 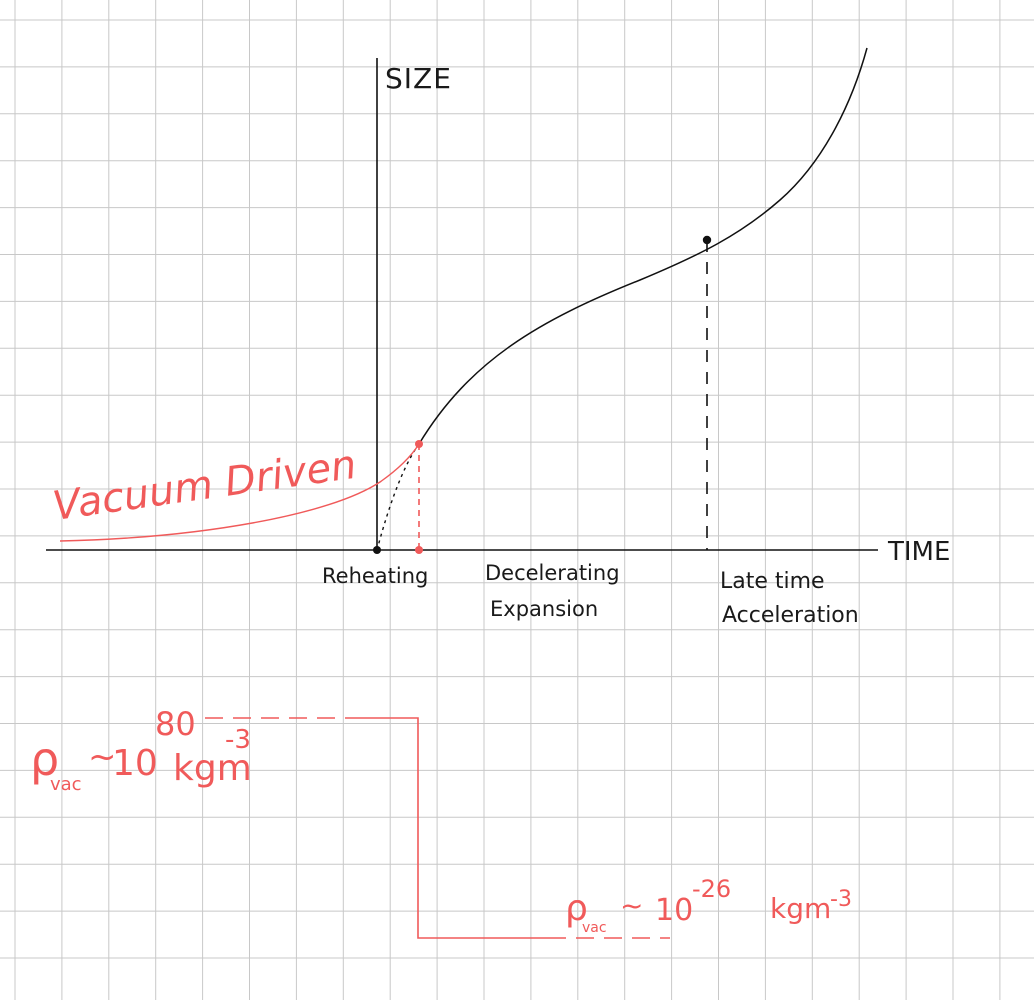 What do you see at coordinates (674, 910) in the screenshot?
I see `late-base: 10` at bounding box center [674, 910].